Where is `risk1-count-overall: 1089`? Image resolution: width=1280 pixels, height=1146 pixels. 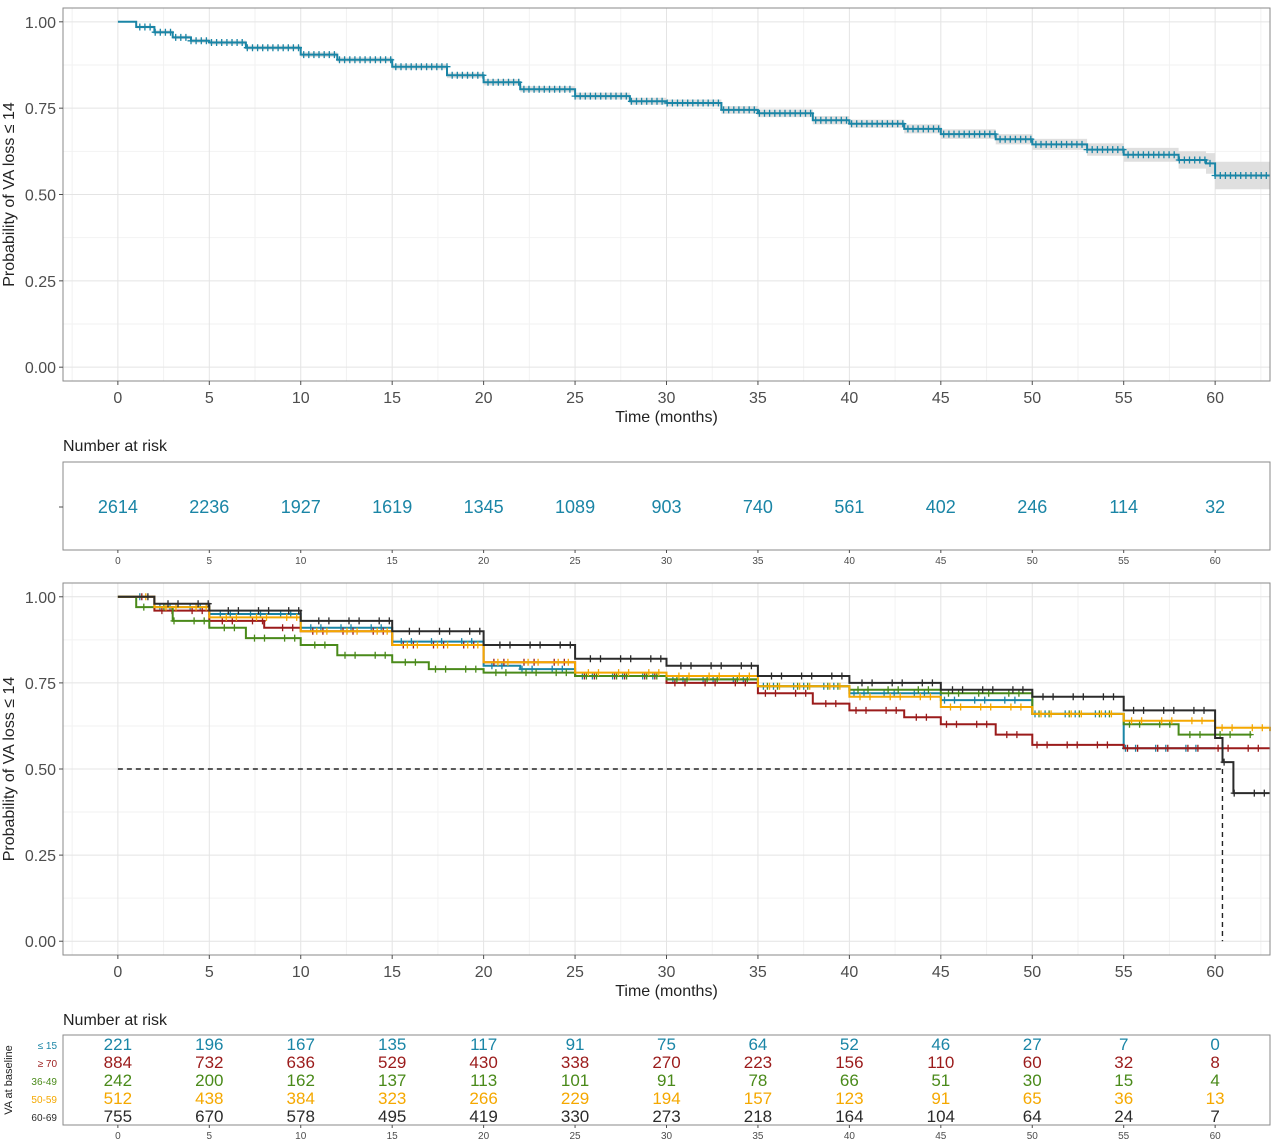
risk1-count-overall: 1089 is located at coordinates (575, 507).